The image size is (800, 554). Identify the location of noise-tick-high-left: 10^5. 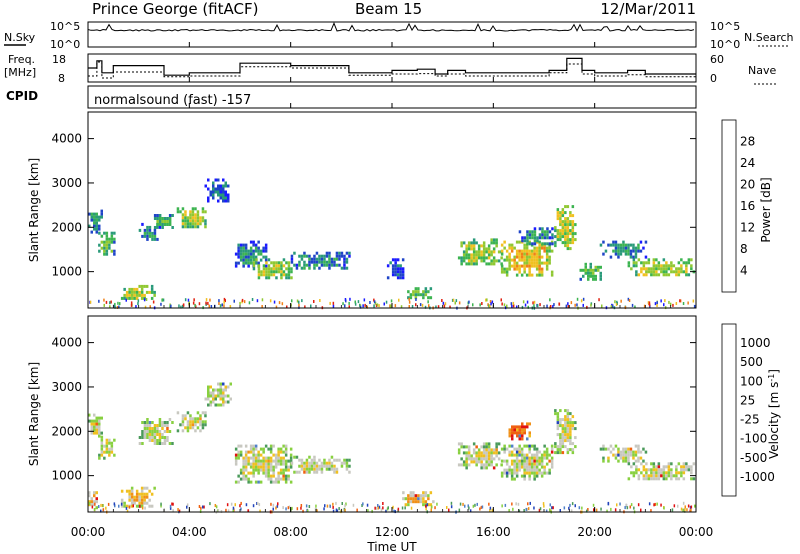
(65, 26).